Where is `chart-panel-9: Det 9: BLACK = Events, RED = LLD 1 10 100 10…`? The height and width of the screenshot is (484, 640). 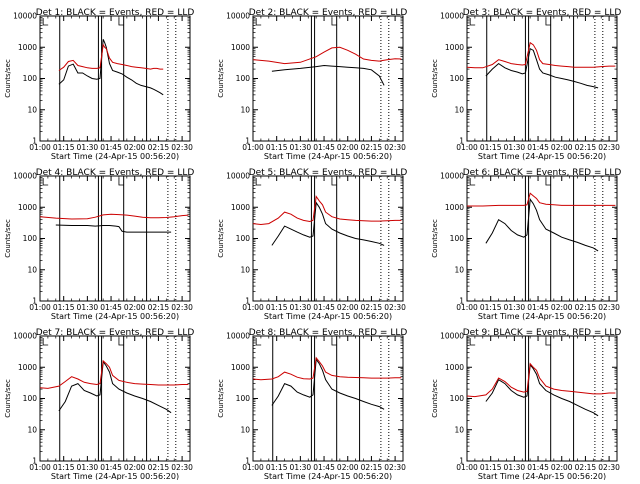
chart-panel-9: Det 9: BLACK = Events, RED = LLD 1 10 100 10… is located at coordinates (526, 404).